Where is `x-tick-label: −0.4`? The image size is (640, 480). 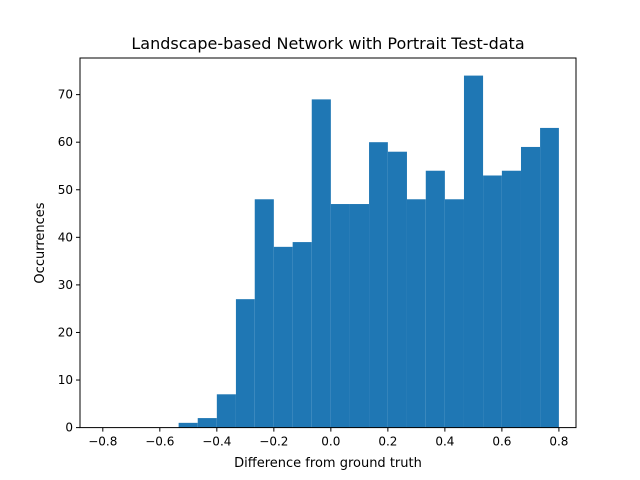
x-tick-label: −0.4 is located at coordinates (216, 442).